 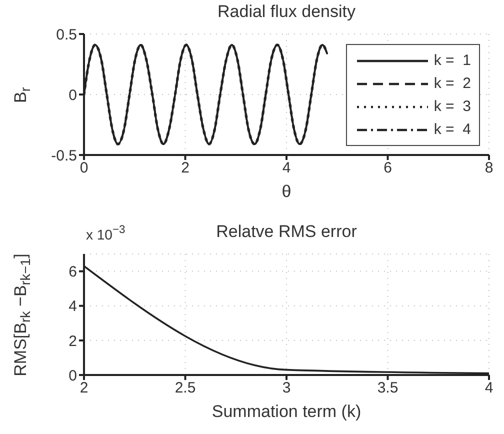 I want to click on y-tick-label: 4, so click(x=72, y=307).